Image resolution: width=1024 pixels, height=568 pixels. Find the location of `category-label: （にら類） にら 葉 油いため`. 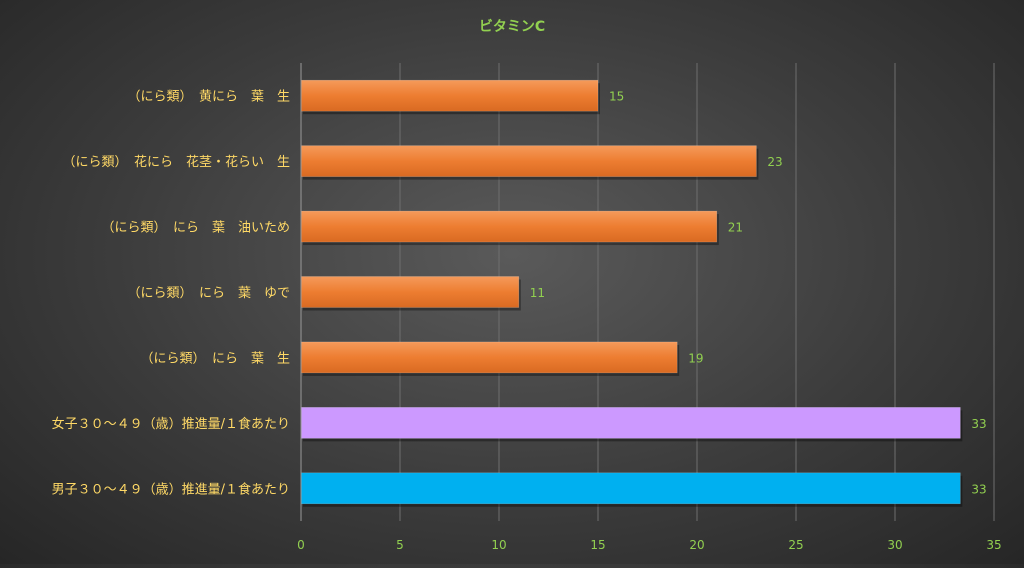

category-label: （にら類） にら 葉 油いため is located at coordinates (195, 228).